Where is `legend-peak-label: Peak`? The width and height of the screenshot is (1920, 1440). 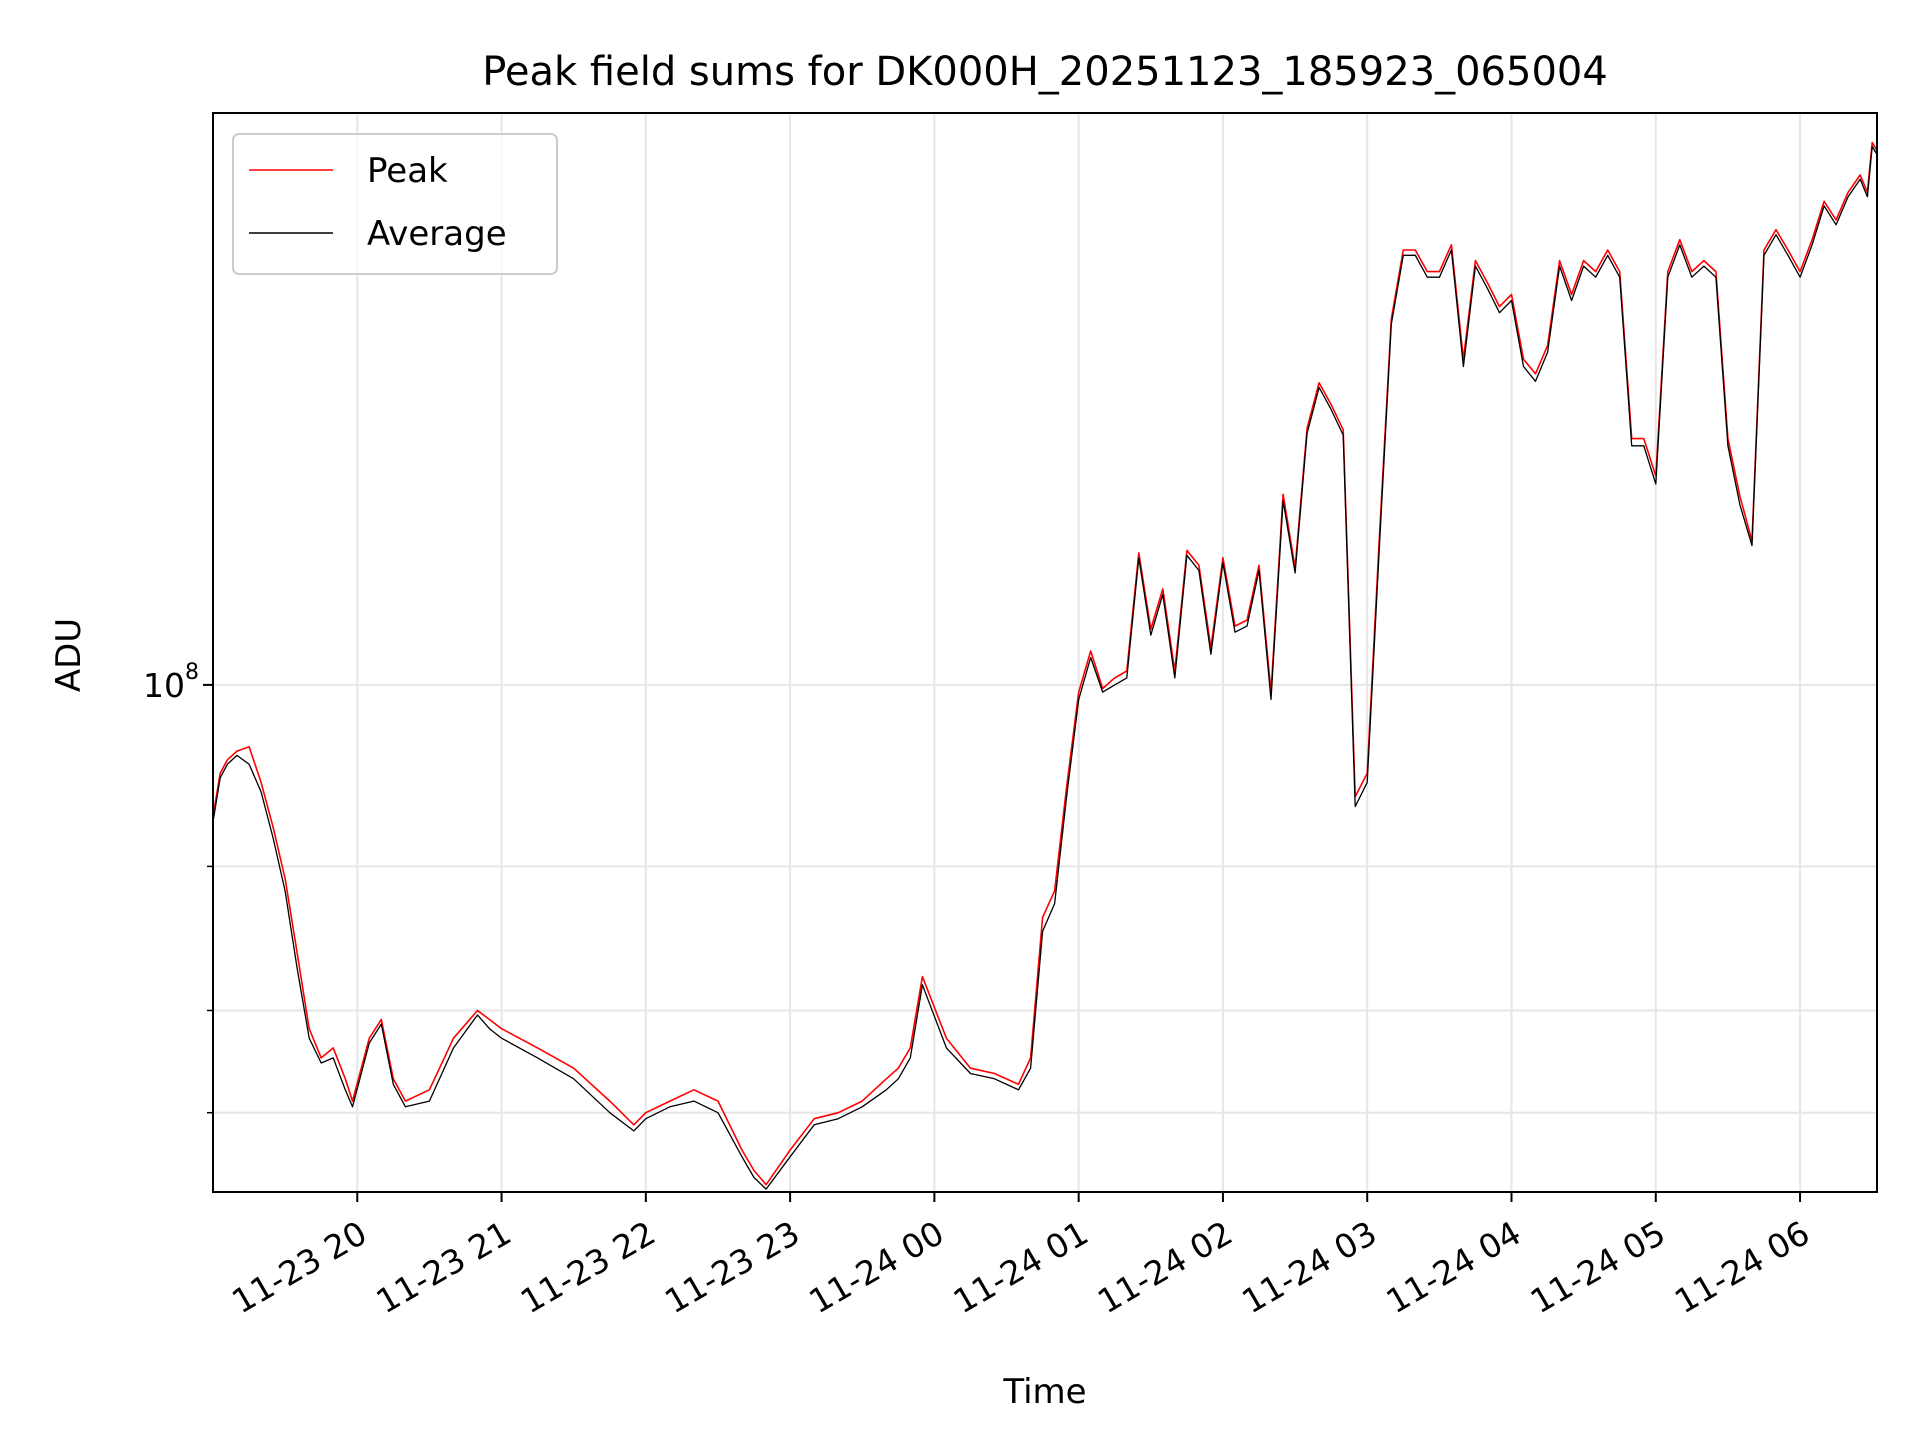 legend-peak-label: Peak is located at coordinates (407, 171).